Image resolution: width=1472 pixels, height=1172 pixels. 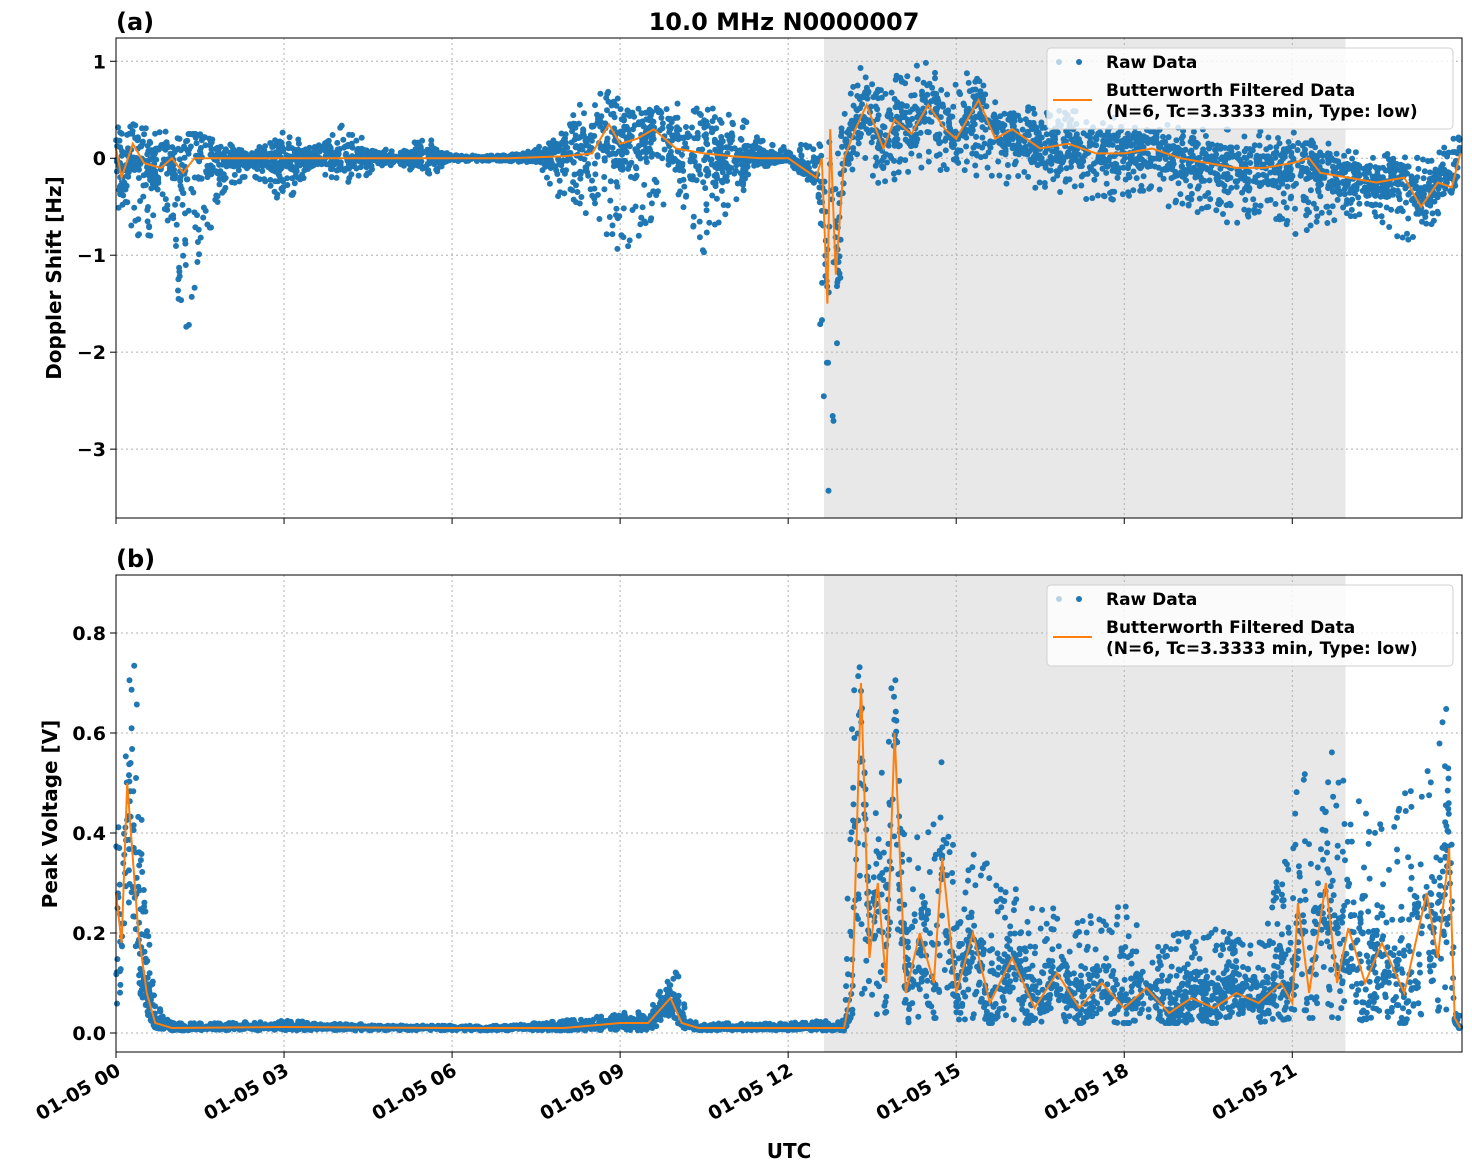 I want to click on legend-raw-marker, so click(x=1059, y=62).